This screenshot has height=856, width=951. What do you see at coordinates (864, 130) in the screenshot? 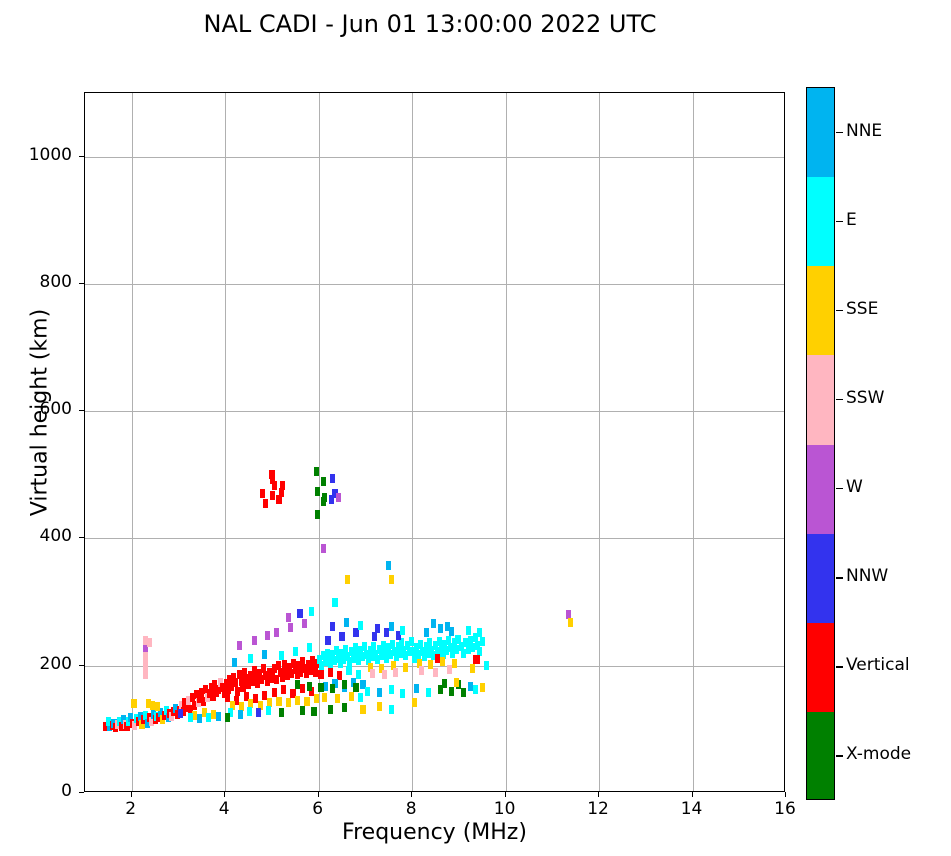
I see `colorbar-label-nne: NNE` at bounding box center [864, 130].